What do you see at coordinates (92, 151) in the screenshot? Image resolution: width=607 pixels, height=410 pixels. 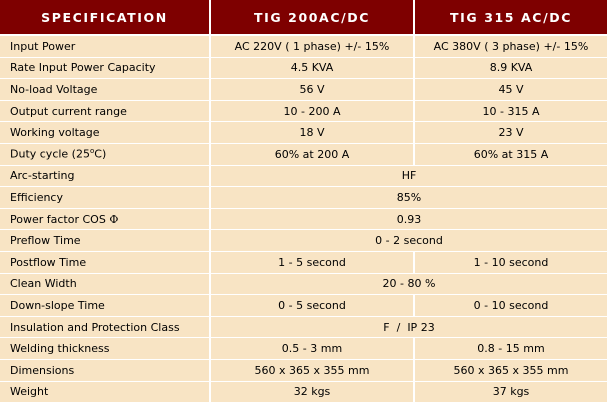 I see `degree-superscript: o` at bounding box center [92, 151].